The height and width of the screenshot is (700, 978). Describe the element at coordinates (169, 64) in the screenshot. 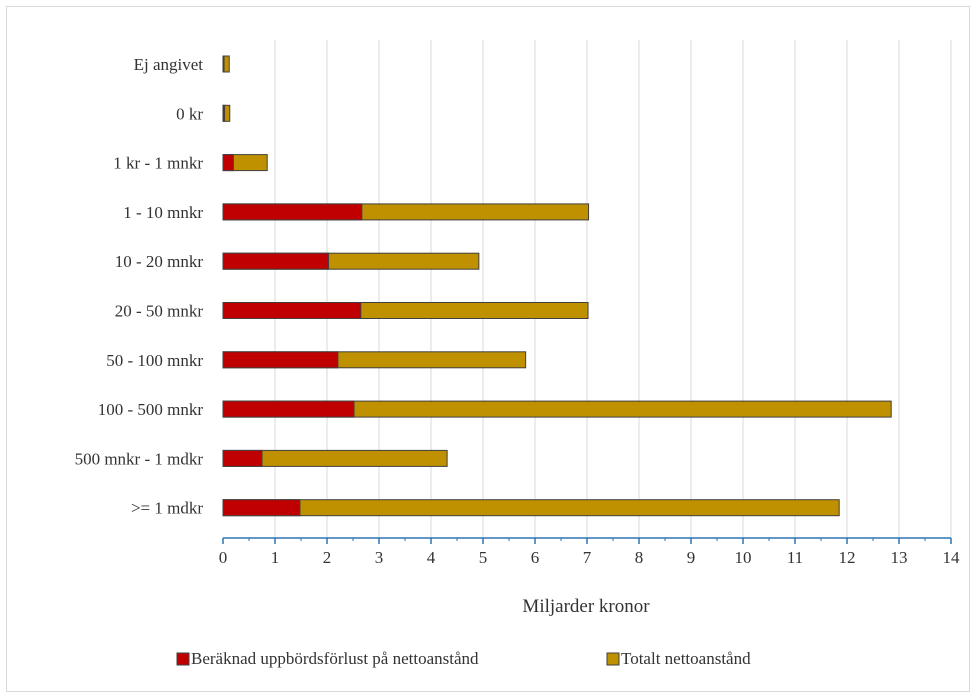

I see `category-label: Ej angivet` at that location.